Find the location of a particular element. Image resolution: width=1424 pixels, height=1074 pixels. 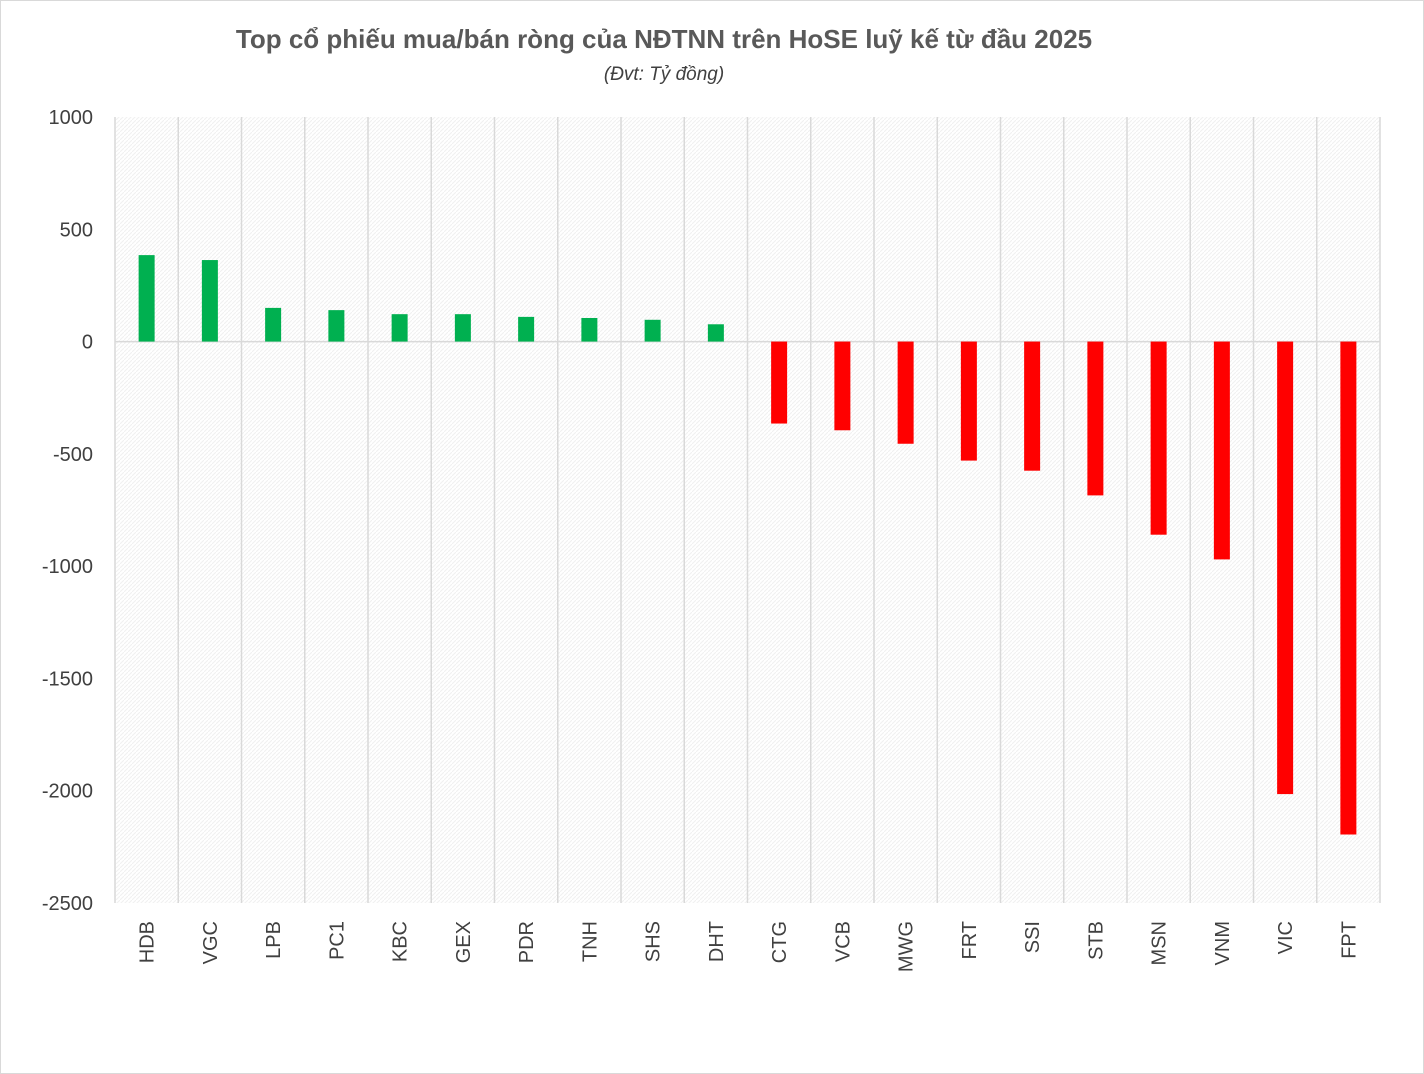

bar-tnh is located at coordinates (589, 329).